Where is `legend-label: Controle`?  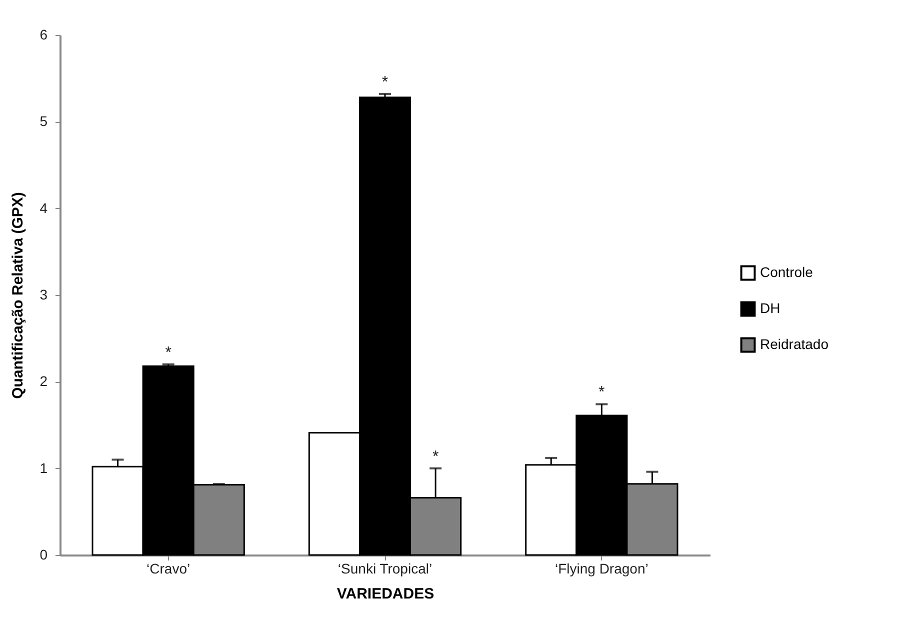 legend-label: Controle is located at coordinates (787, 272).